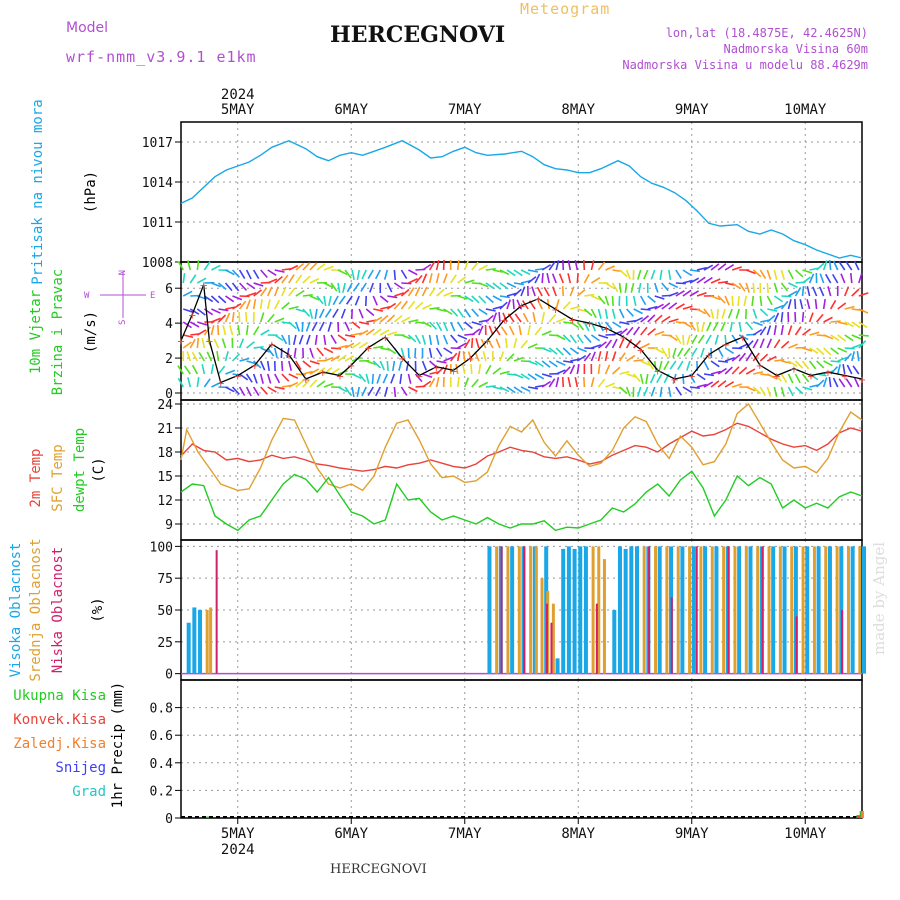  What do you see at coordinates (161, 709) in the screenshot?
I see `y-tick-label-precip: 0.8` at bounding box center [161, 709].